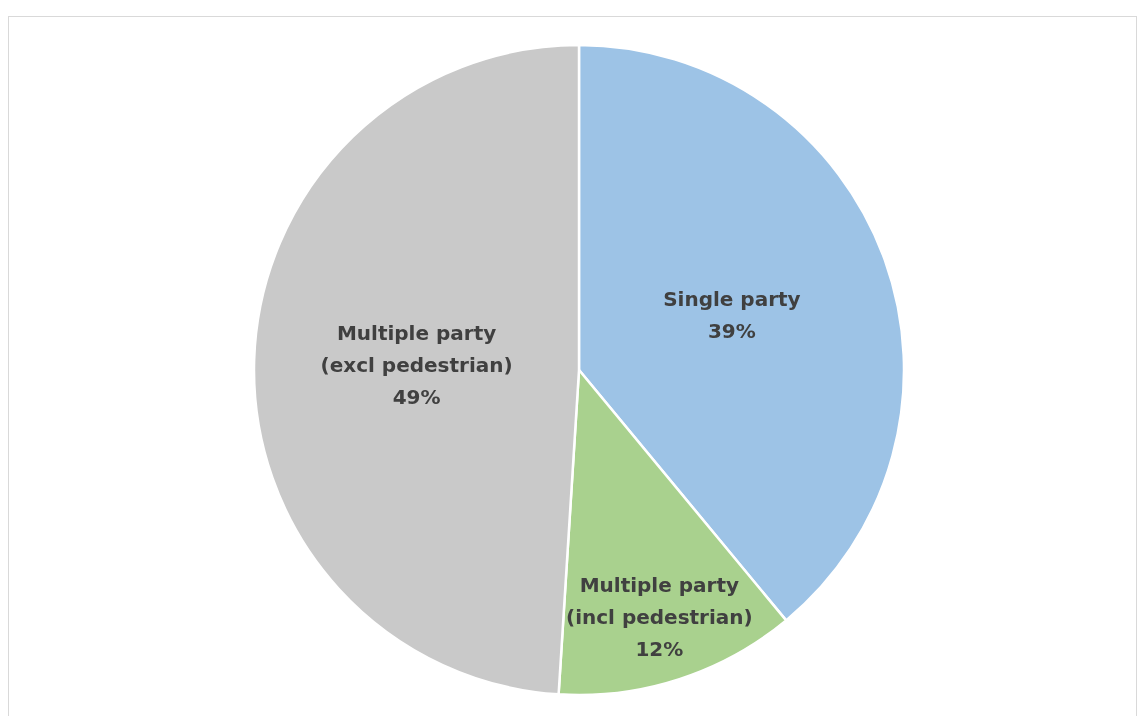 This screenshot has height=716, width=1137. What do you see at coordinates (659, 649) in the screenshot?
I see `data-label: 12%` at bounding box center [659, 649].